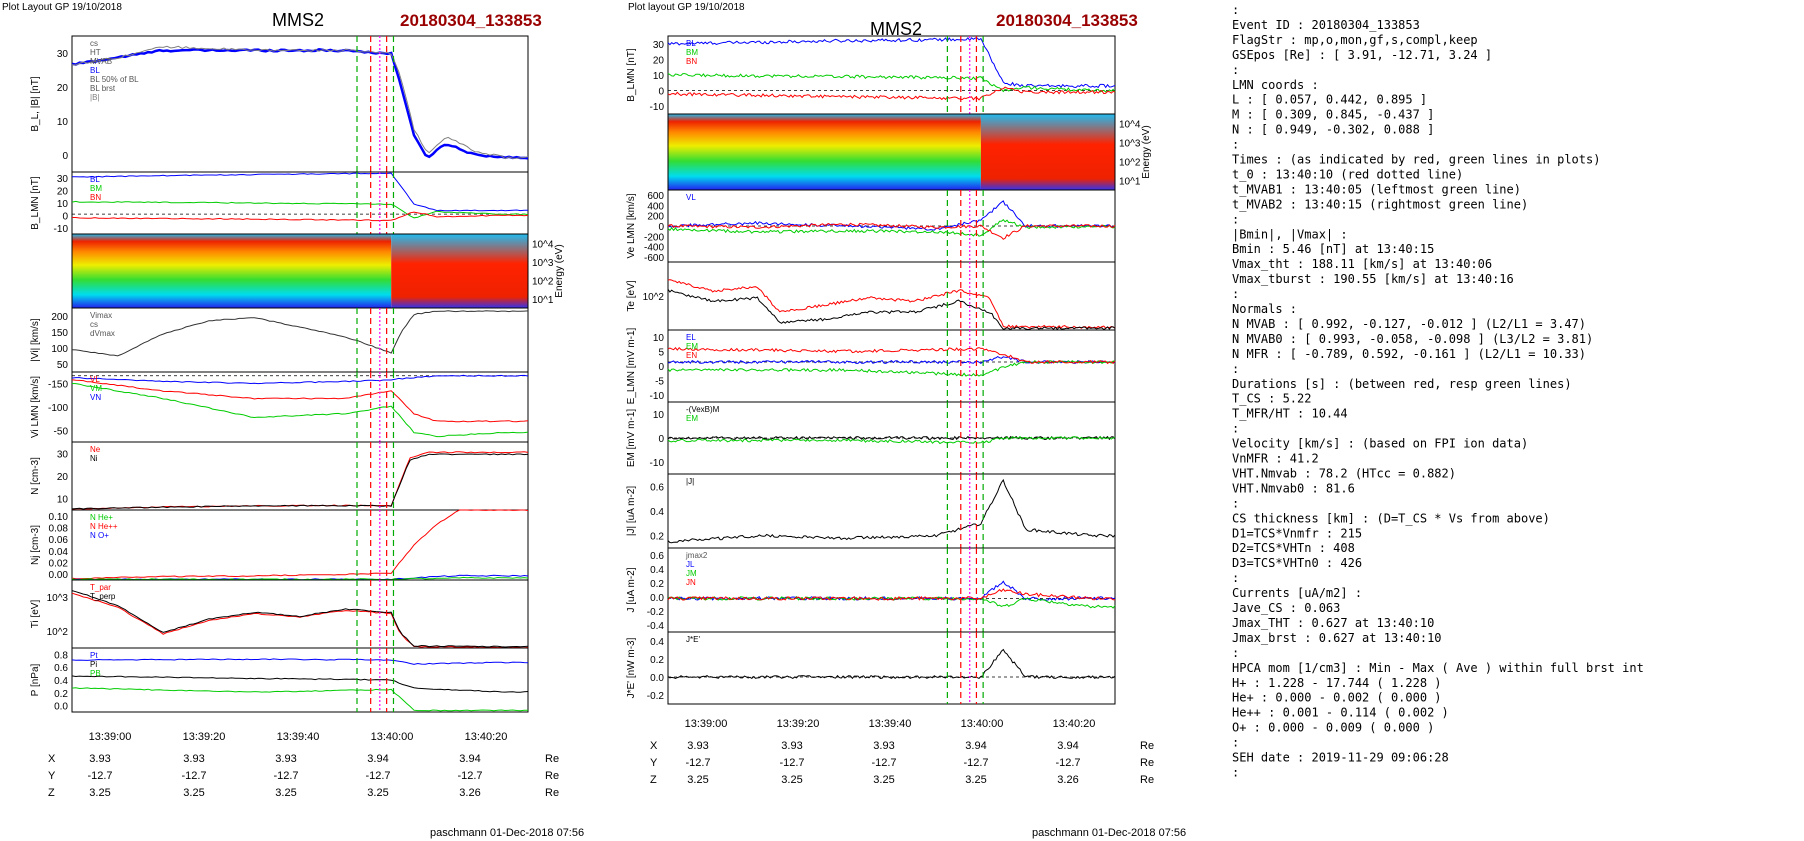 The width and height of the screenshot is (1804, 841). What do you see at coordinates (35, 203) in the screenshot?
I see `panel-ylabel: B_LMN [nT]` at bounding box center [35, 203].